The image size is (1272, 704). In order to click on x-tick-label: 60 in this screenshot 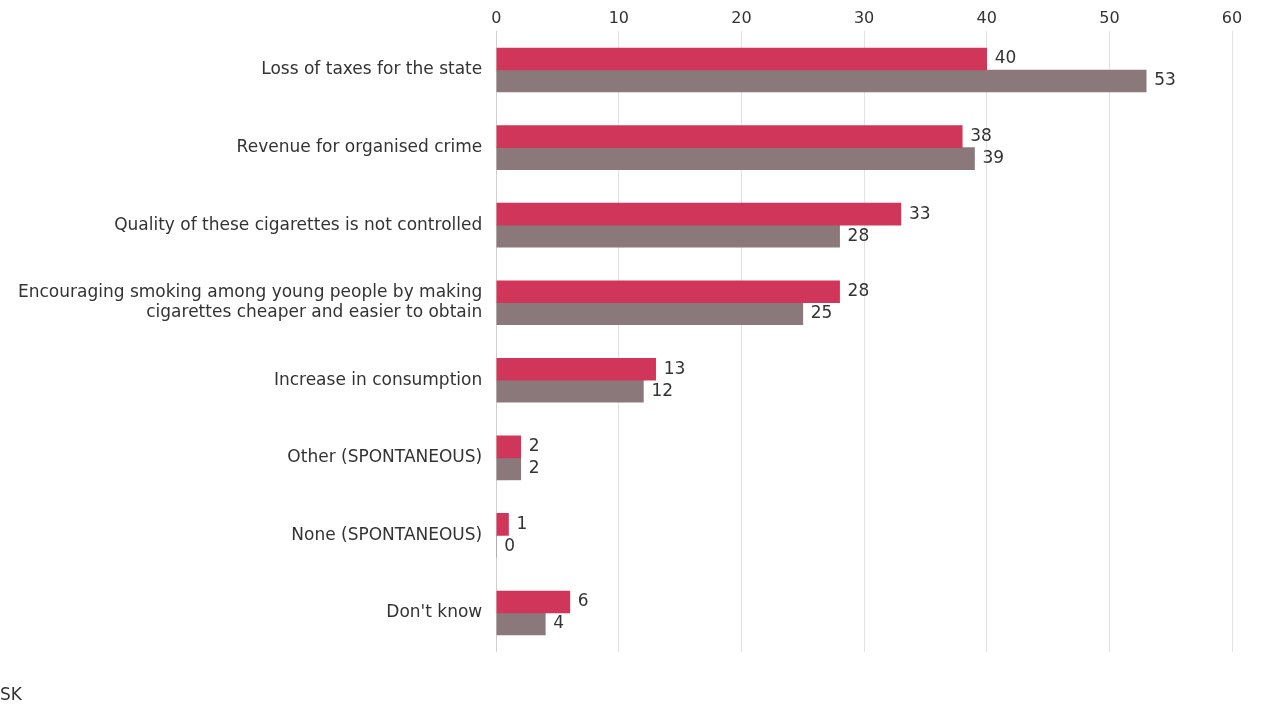, I will do `click(1232, 17)`.